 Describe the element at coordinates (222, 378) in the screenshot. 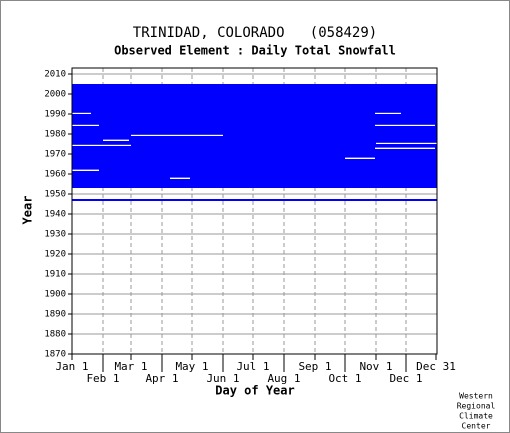

I see `x-tick-label: Jun 1` at that location.